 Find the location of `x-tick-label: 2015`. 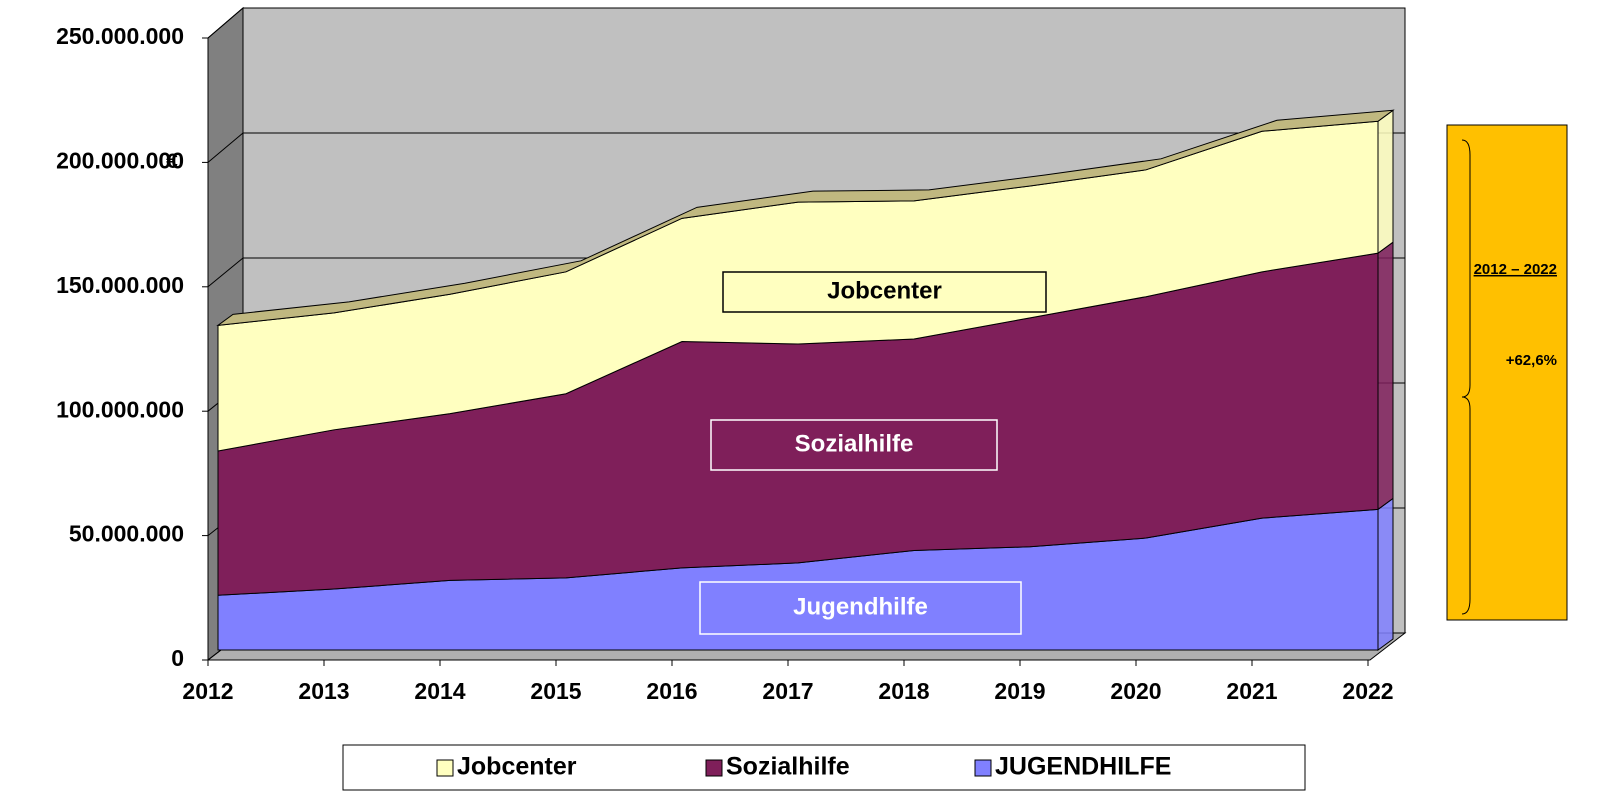

x-tick-label: 2015 is located at coordinates (555, 691).